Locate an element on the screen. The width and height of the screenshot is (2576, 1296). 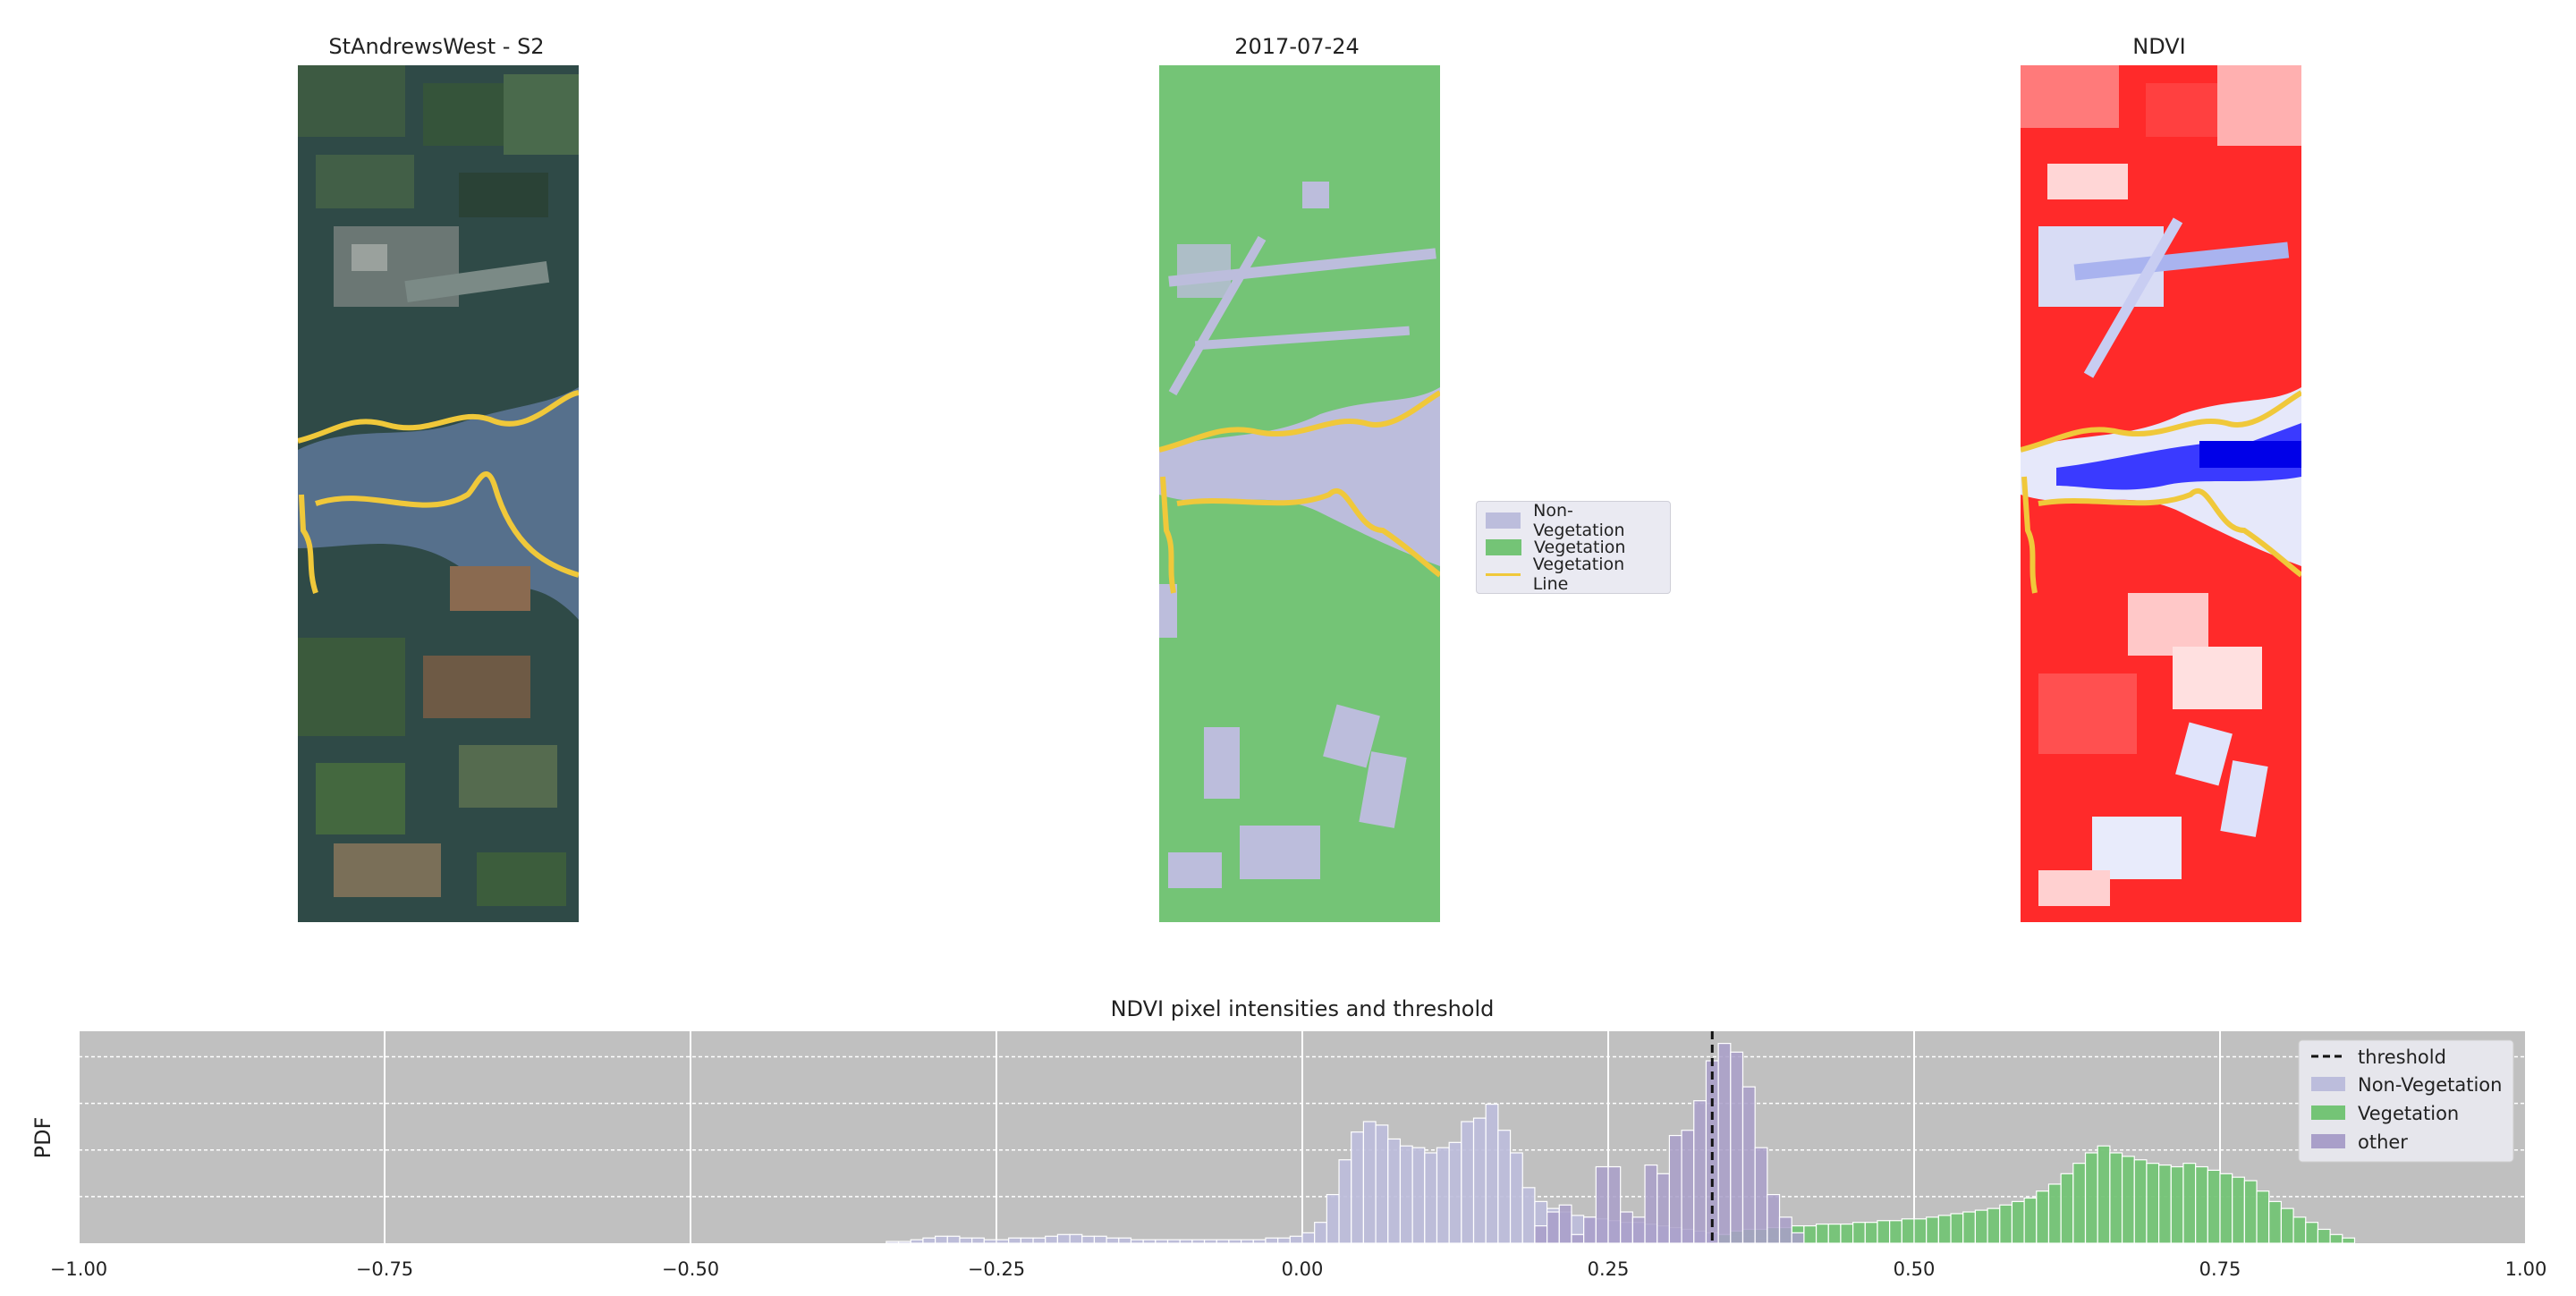
histogram-legend-box is located at coordinates (2406, 1101).